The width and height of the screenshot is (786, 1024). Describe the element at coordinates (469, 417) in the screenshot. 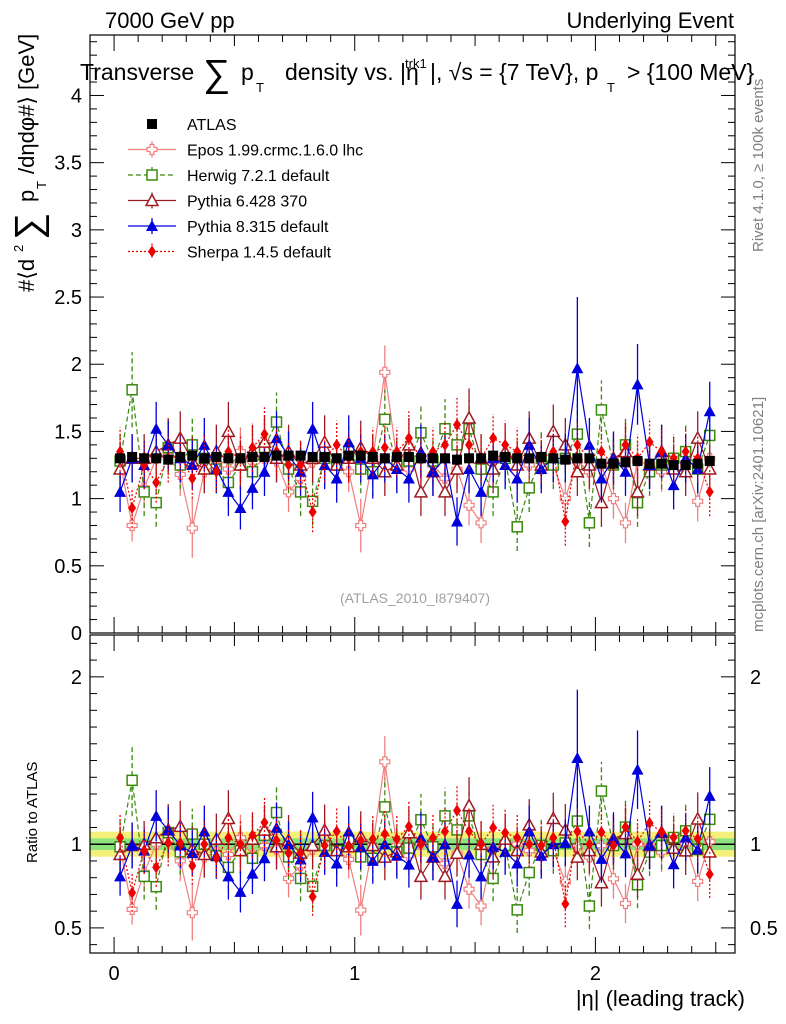

I see `point-pythia6` at that location.